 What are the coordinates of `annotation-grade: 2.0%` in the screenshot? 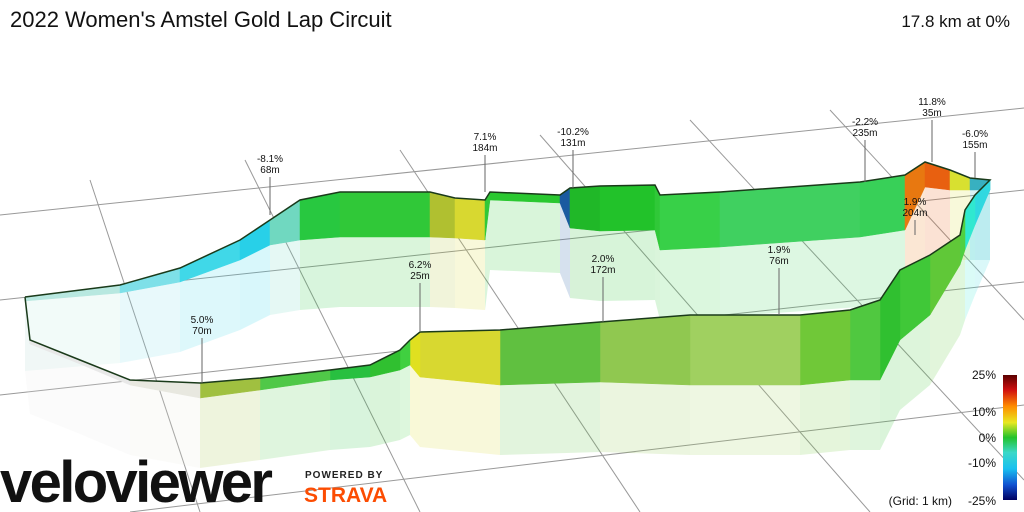 It's located at (603, 259).